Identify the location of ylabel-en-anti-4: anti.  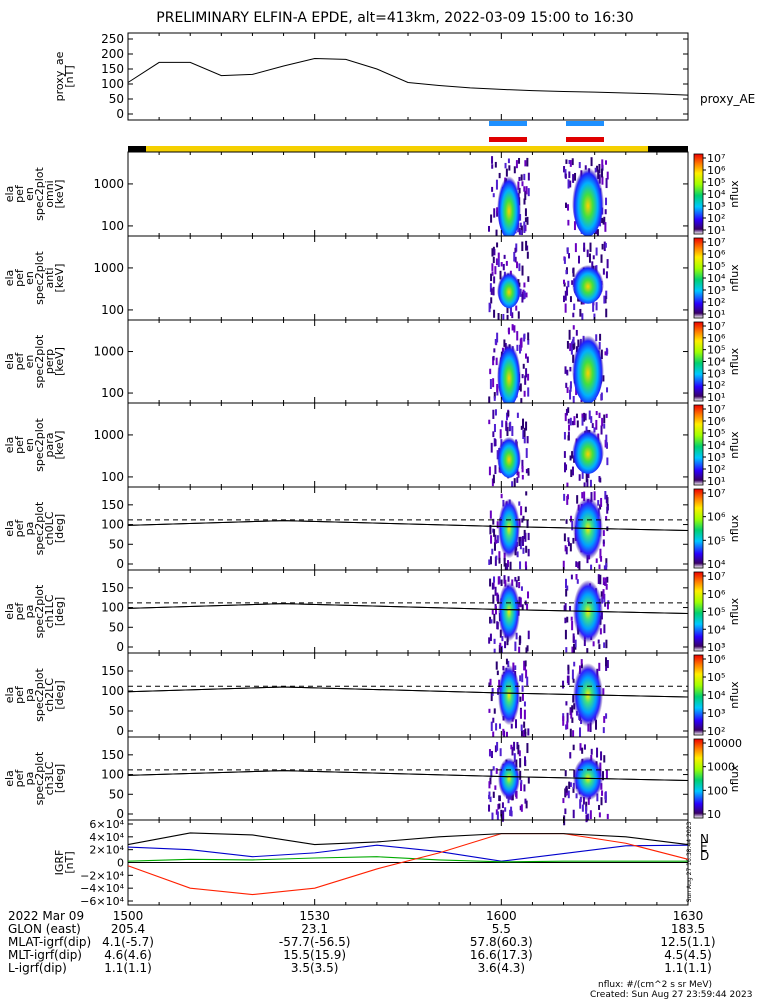
(49, 277).